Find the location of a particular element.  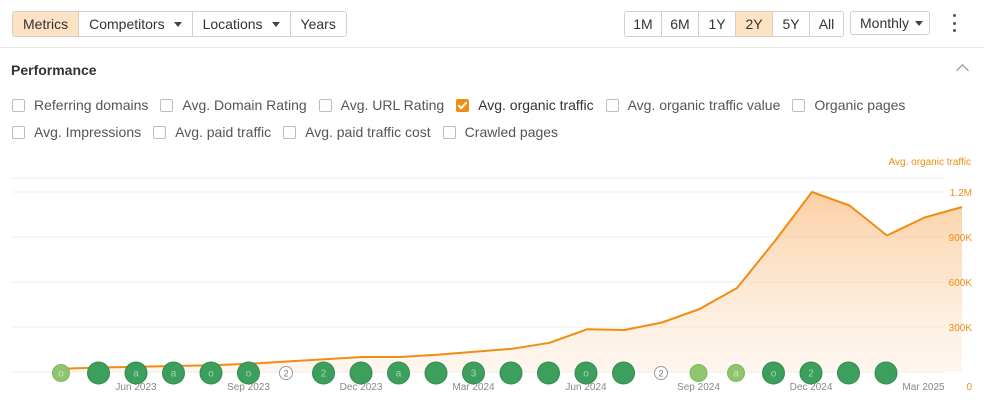

range-label: 2Y is located at coordinates (754, 24).